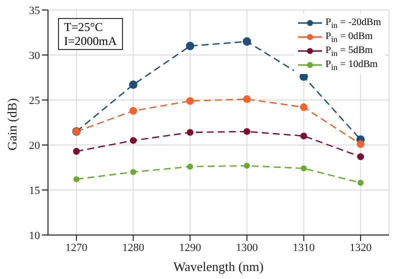 Image resolution: width=403 pixels, height=279 pixels. Describe the element at coordinates (190, 248) in the screenshot. I see `x-tick-label: 1290` at that location.